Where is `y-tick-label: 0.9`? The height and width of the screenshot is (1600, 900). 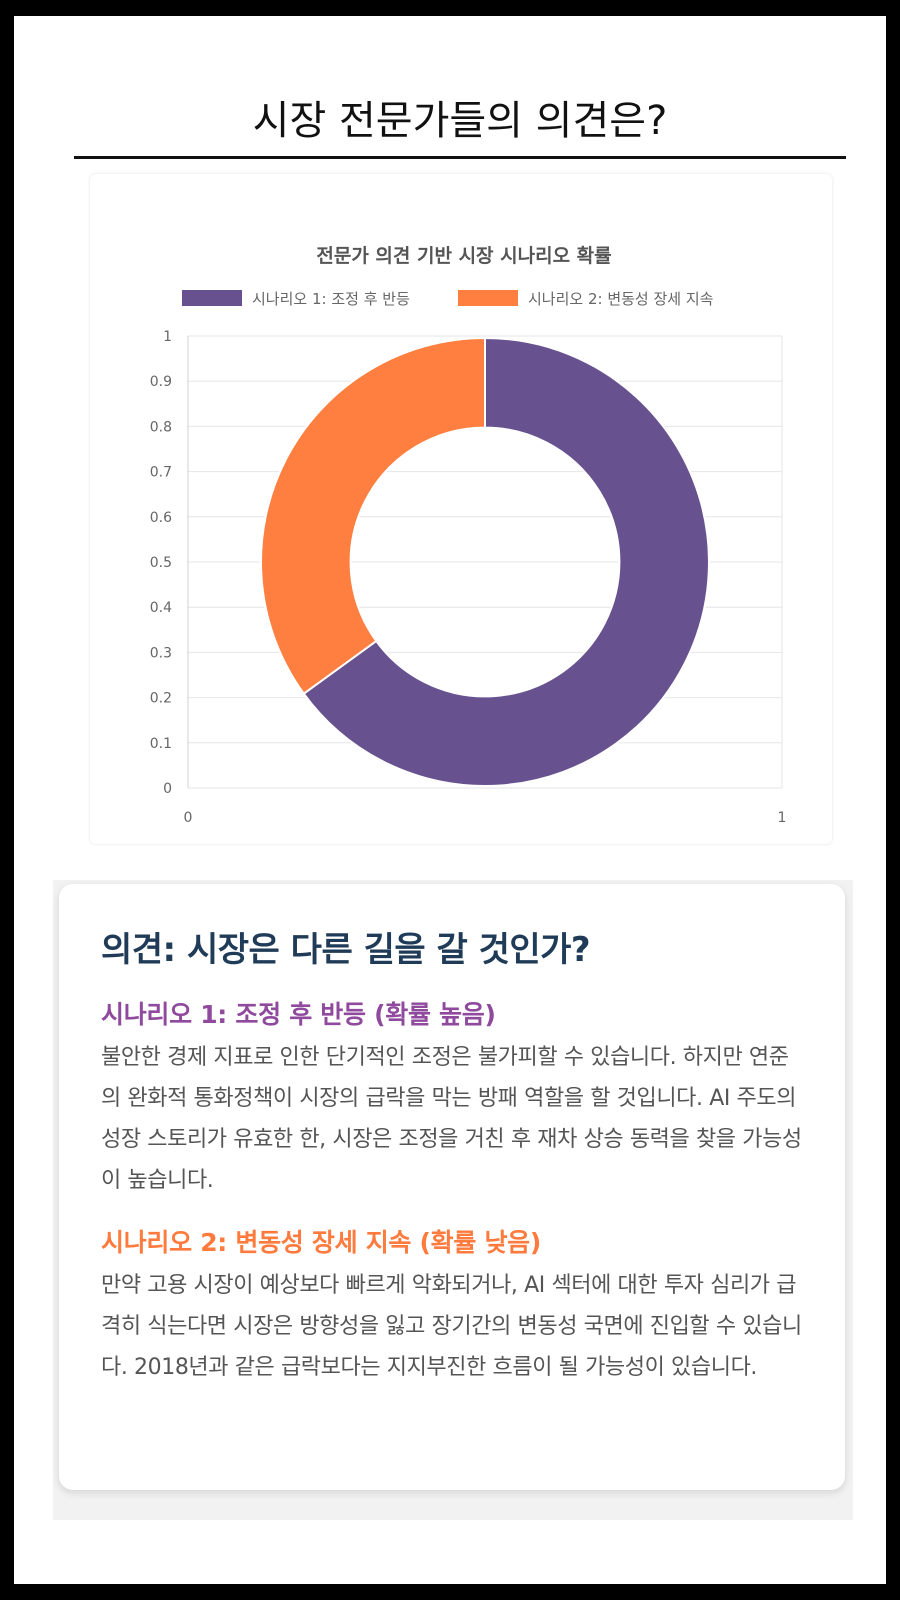
y-tick-label: 0.9 is located at coordinates (161, 382).